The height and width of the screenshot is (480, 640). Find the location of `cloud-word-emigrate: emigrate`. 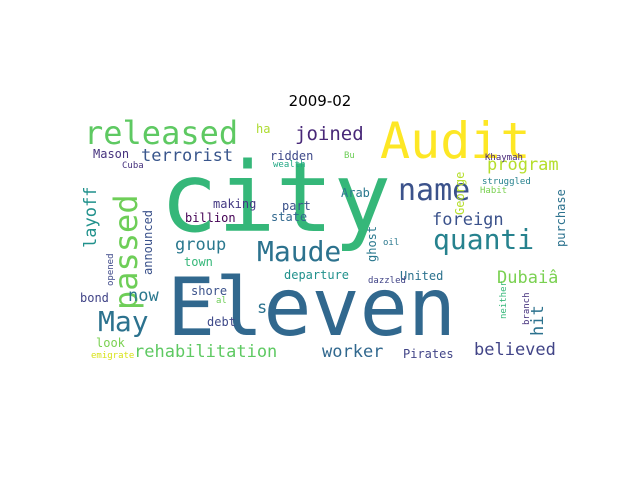

cloud-word-emigrate: emigrate is located at coordinates (113, 356).